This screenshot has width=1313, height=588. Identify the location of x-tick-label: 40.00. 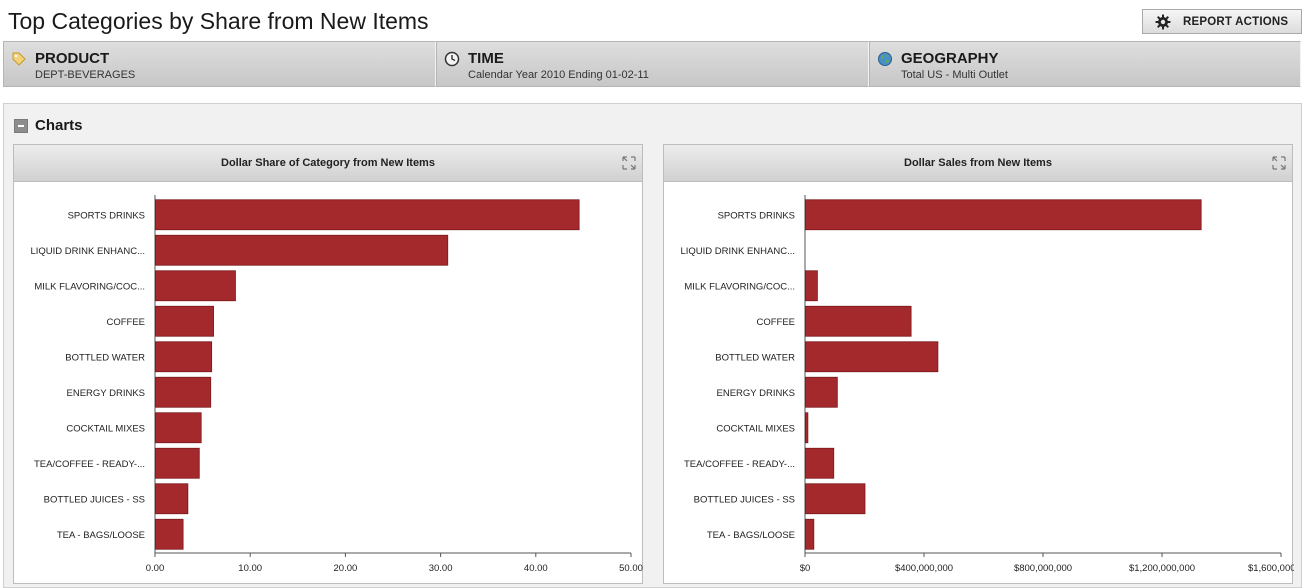
(536, 568).